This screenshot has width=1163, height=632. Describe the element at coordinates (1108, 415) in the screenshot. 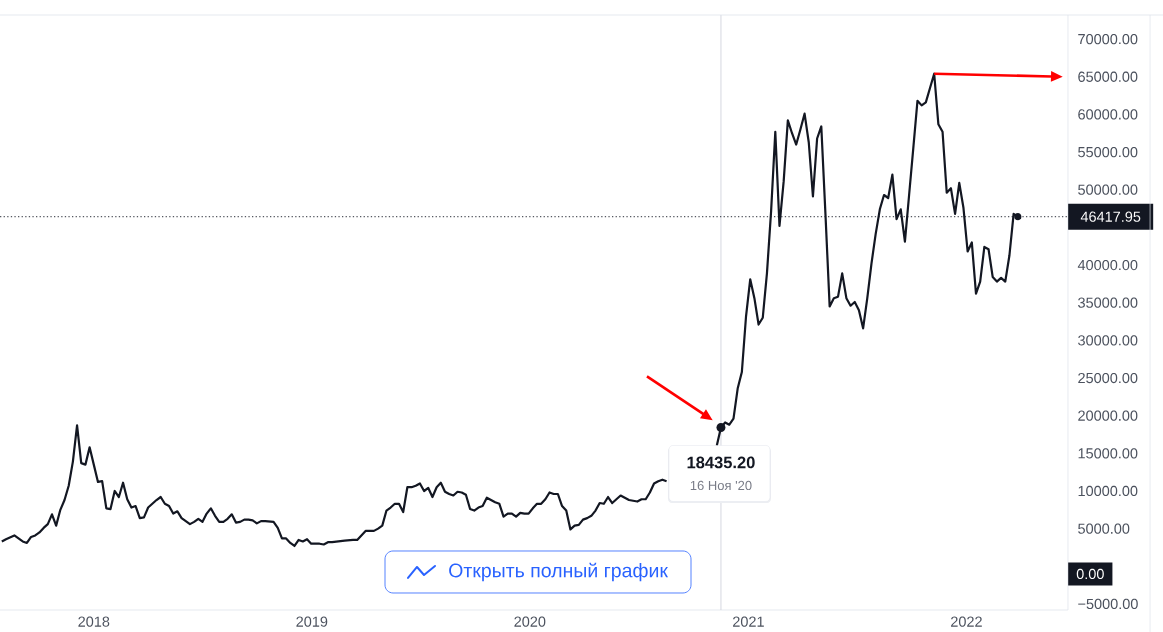

I see `y-tick-label: 20000.00` at that location.